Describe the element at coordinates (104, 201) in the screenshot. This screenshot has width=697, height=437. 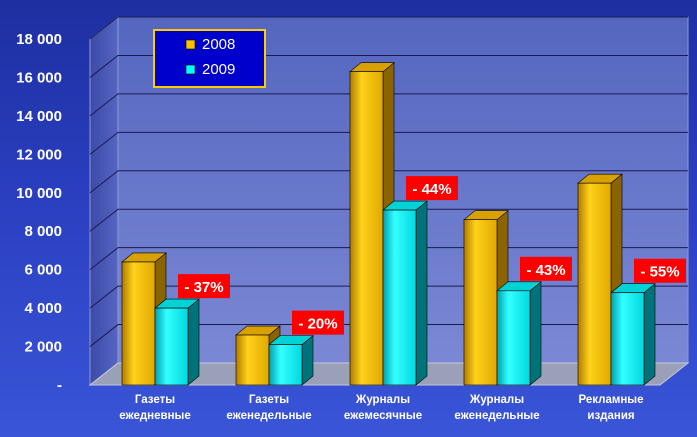
I see `side-wall` at that location.